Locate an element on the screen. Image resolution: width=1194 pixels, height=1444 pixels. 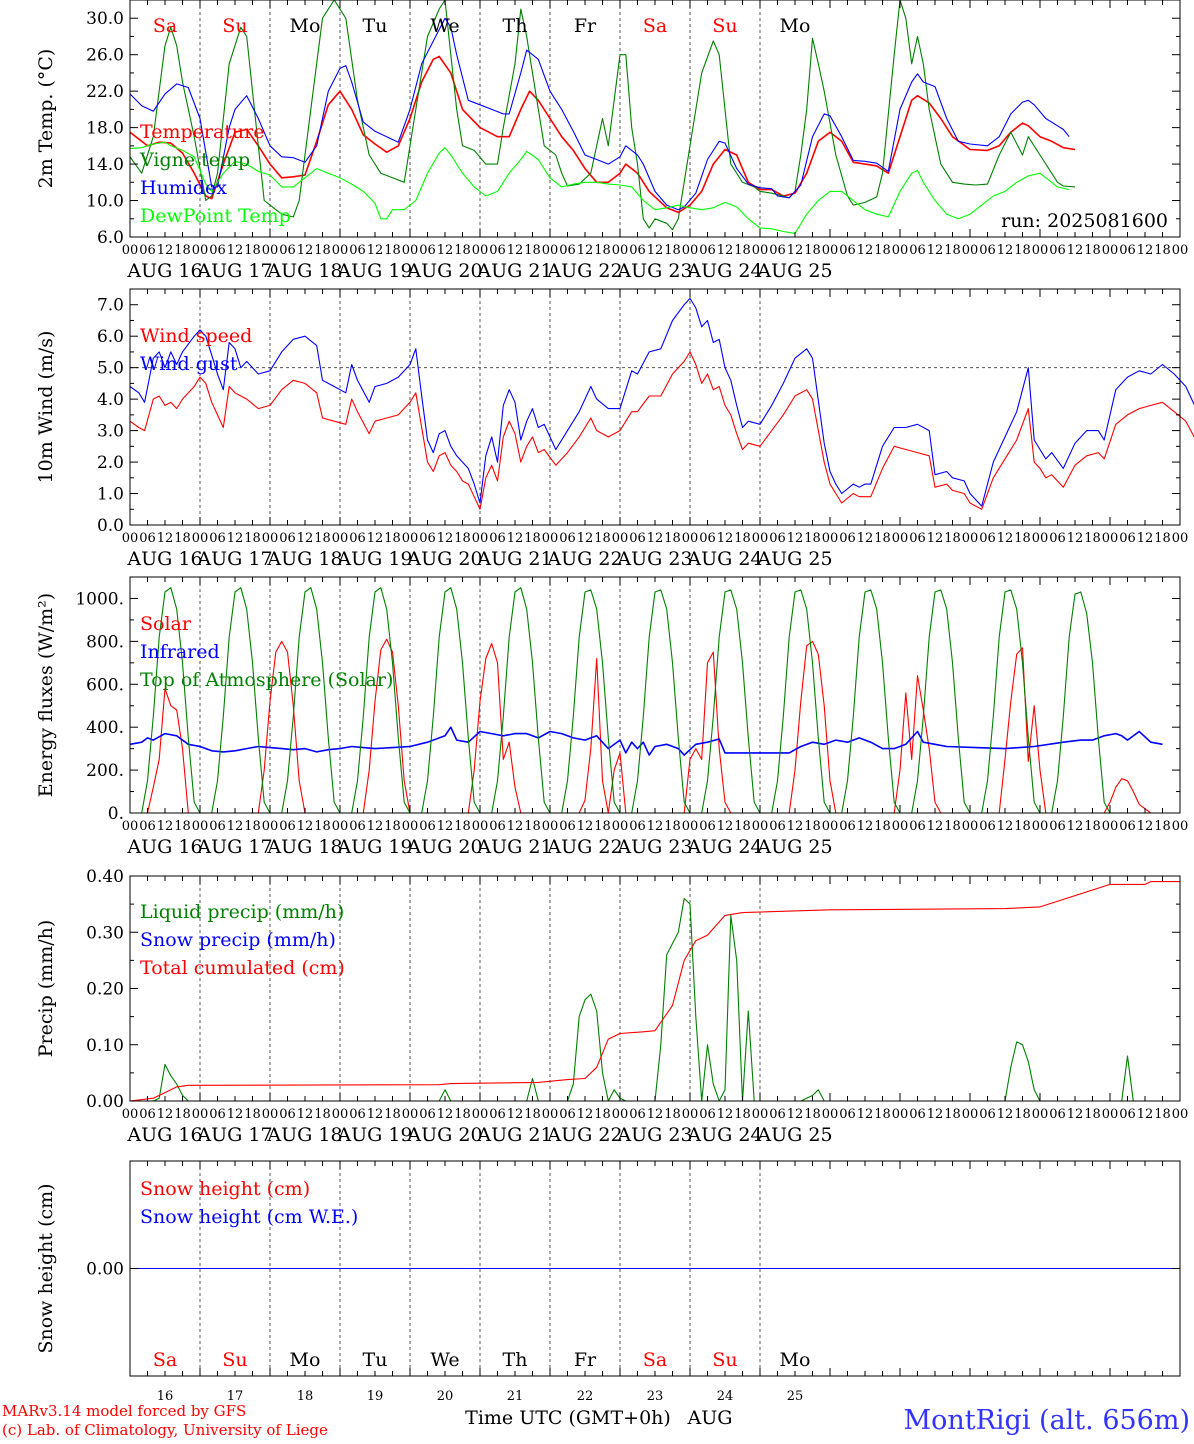
plot-frame is located at coordinates (655, 407).